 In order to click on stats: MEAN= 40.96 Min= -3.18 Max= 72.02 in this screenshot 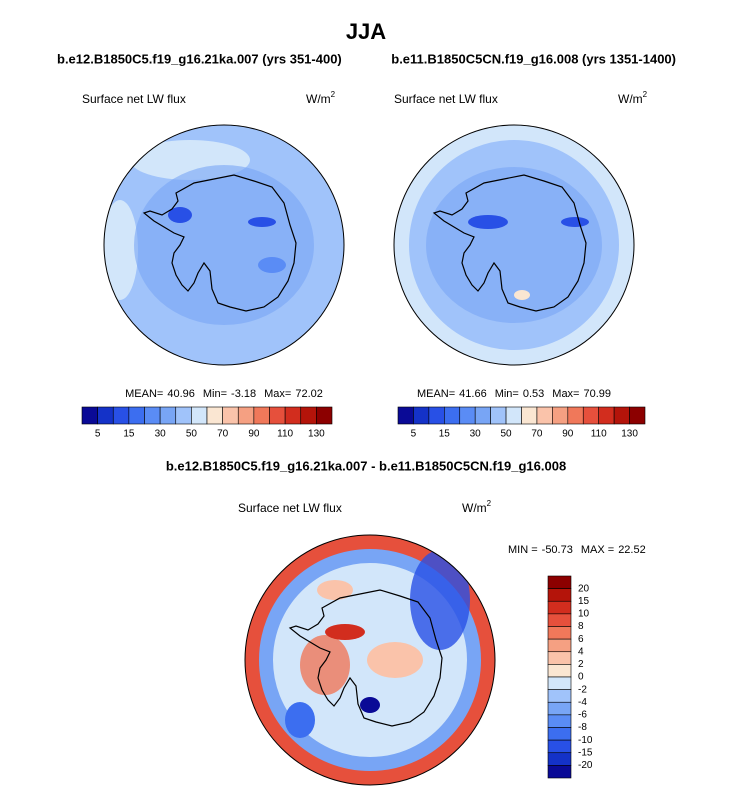, I will do `click(224, 394)`.